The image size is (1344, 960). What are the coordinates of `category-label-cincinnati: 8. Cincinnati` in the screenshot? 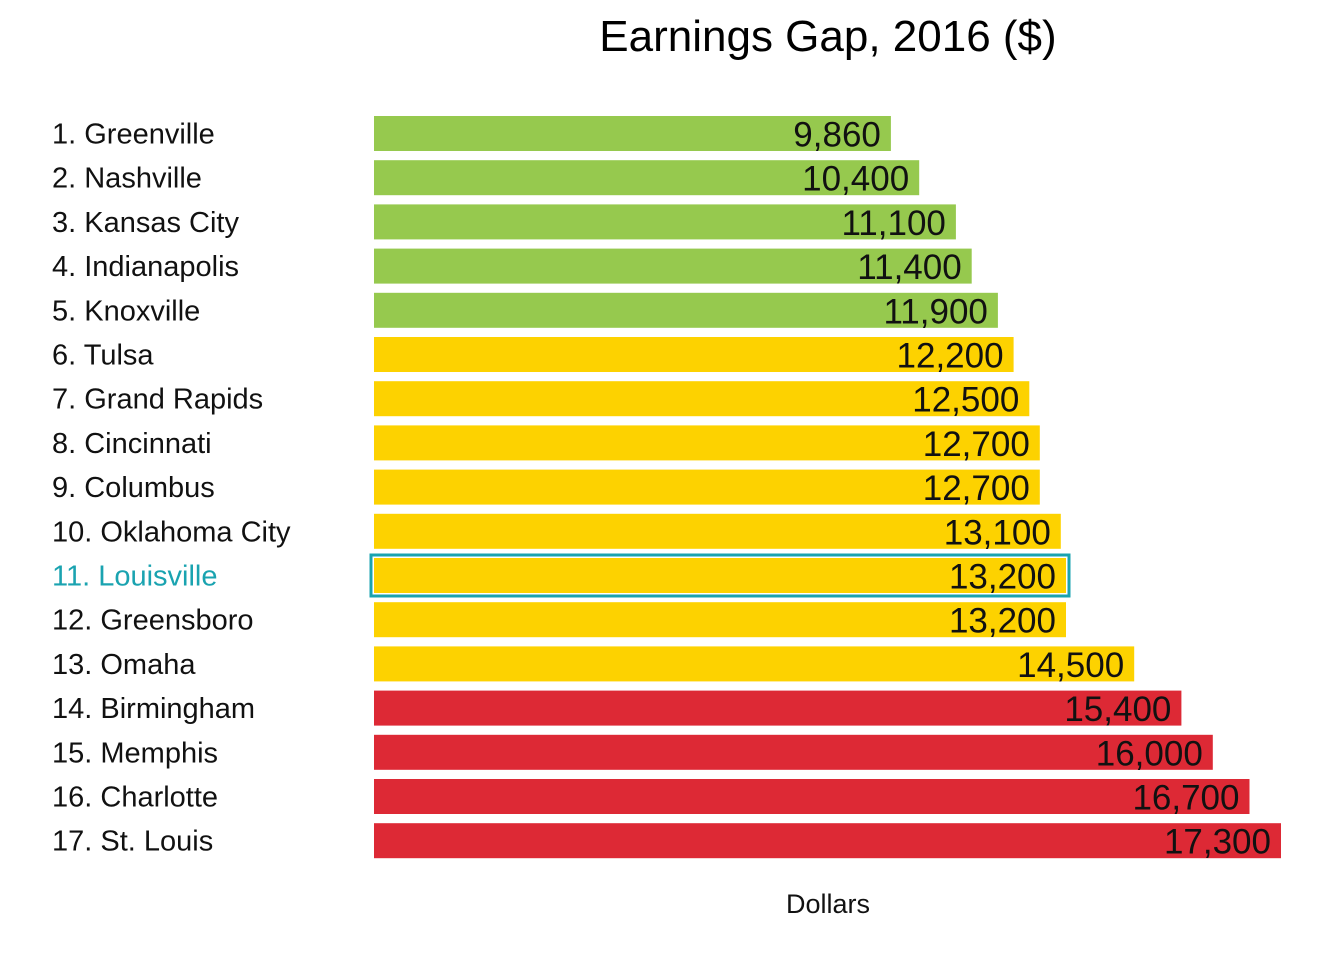 It's located at (132, 444).